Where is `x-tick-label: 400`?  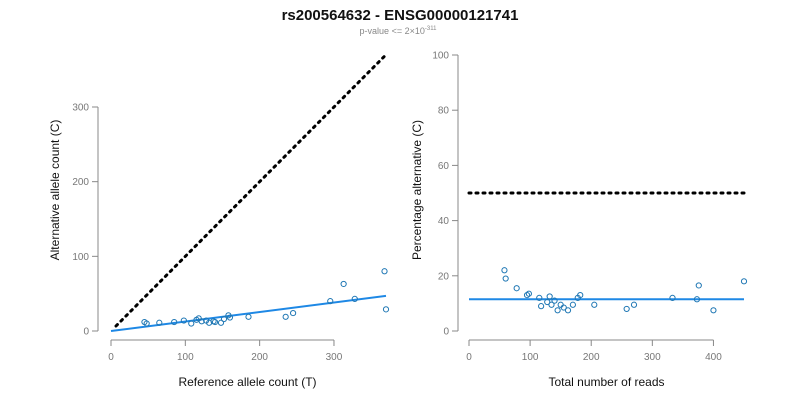
x-tick-label: 400 is located at coordinates (713, 357).